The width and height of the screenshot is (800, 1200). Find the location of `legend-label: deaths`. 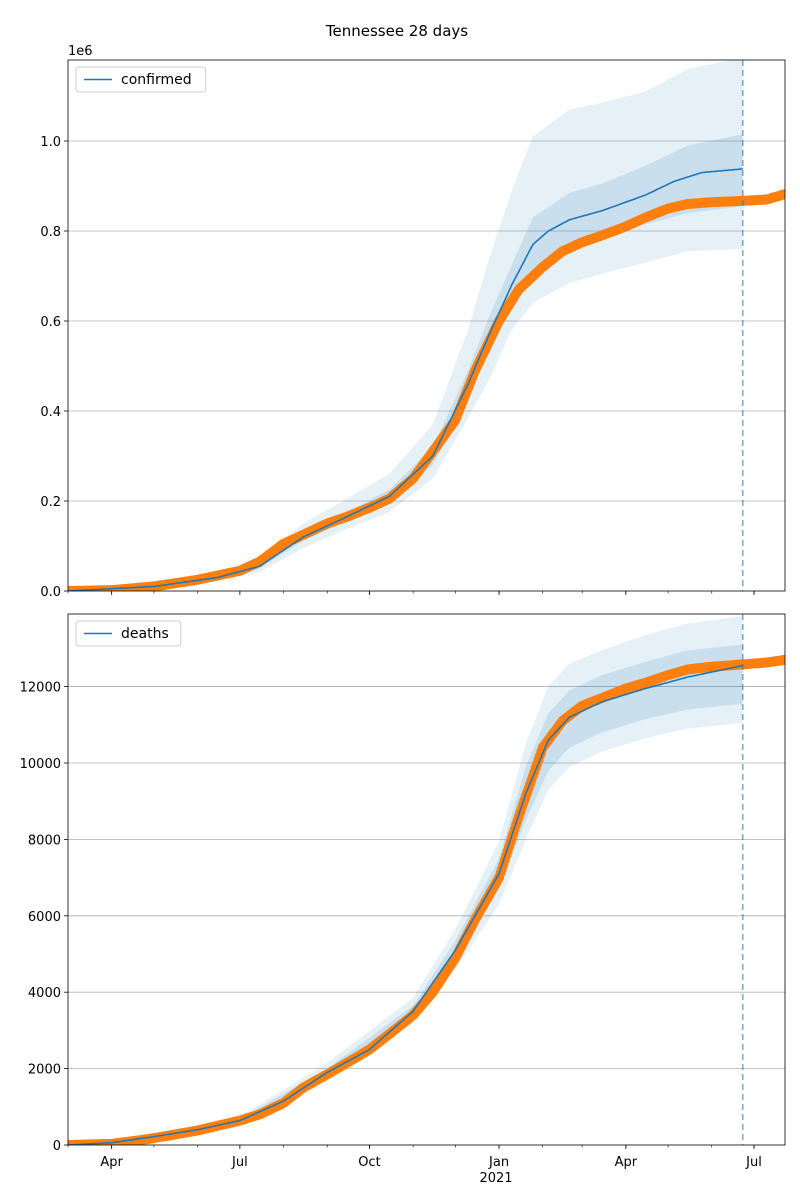

legend-label: deaths is located at coordinates (145, 634).